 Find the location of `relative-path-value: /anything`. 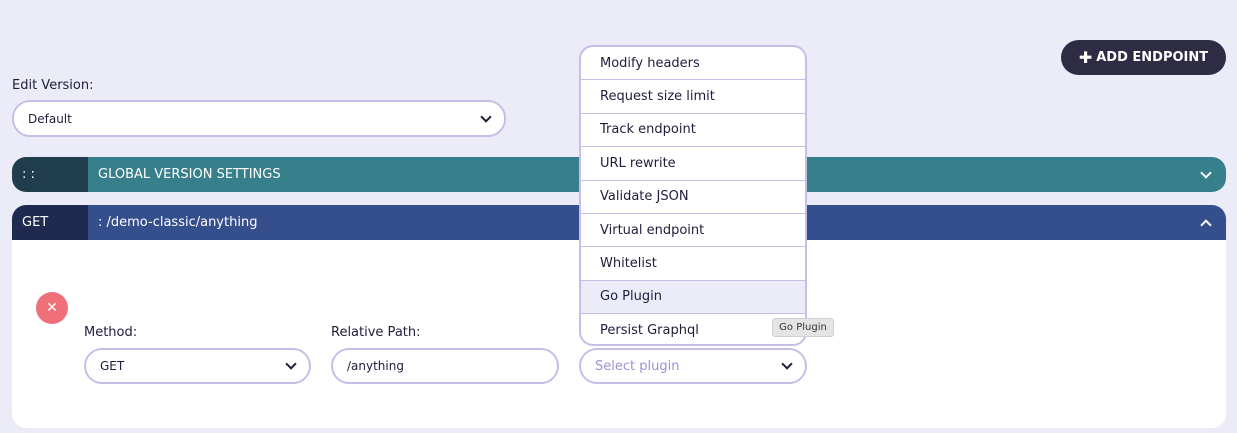

relative-path-value: /anything is located at coordinates (375, 366).